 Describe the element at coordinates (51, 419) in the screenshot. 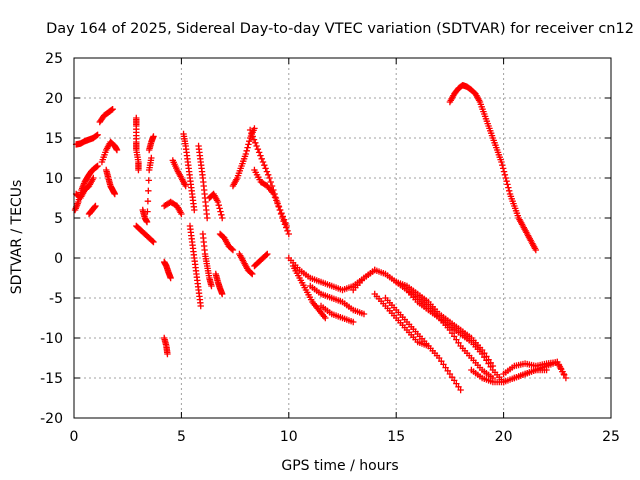

I see `y-tick-label: -20` at that location.